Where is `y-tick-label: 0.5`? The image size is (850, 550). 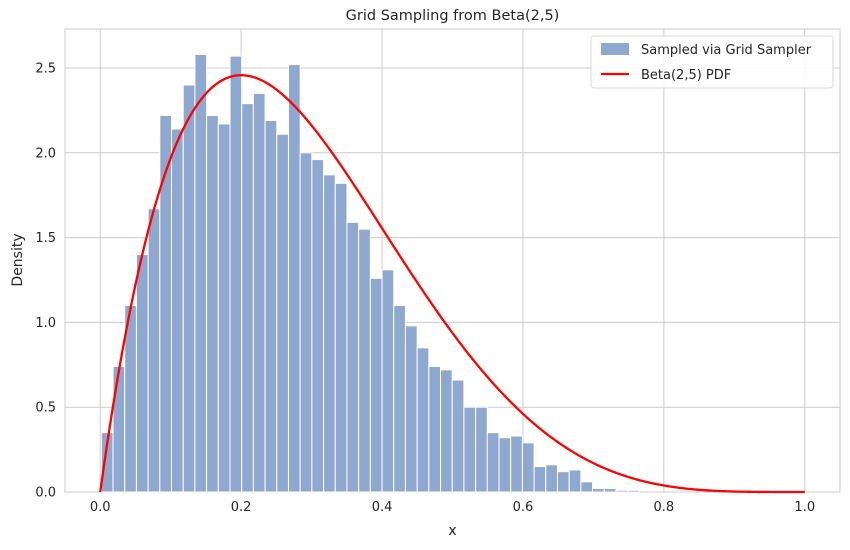
y-tick-label: 0.5 is located at coordinates (45, 408).